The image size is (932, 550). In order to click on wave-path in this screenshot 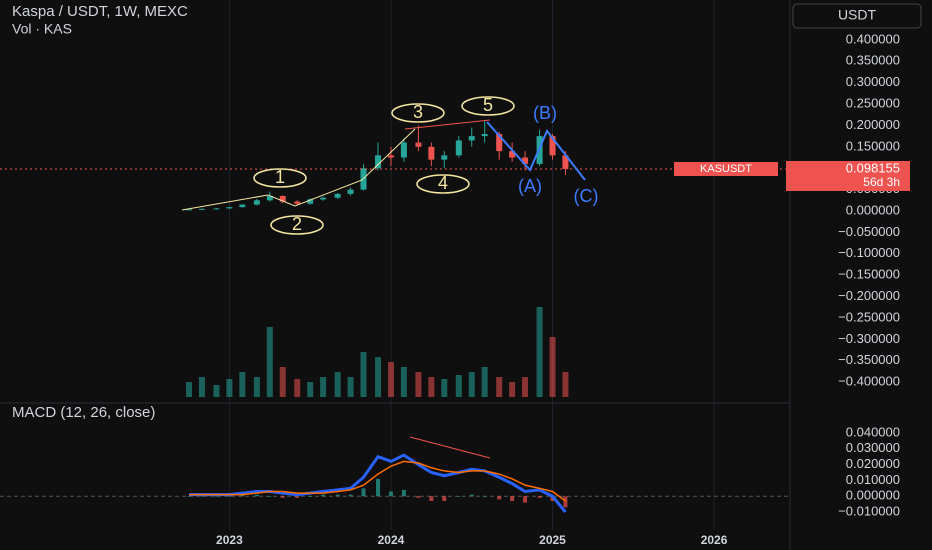, I will do `click(298, 169)`.